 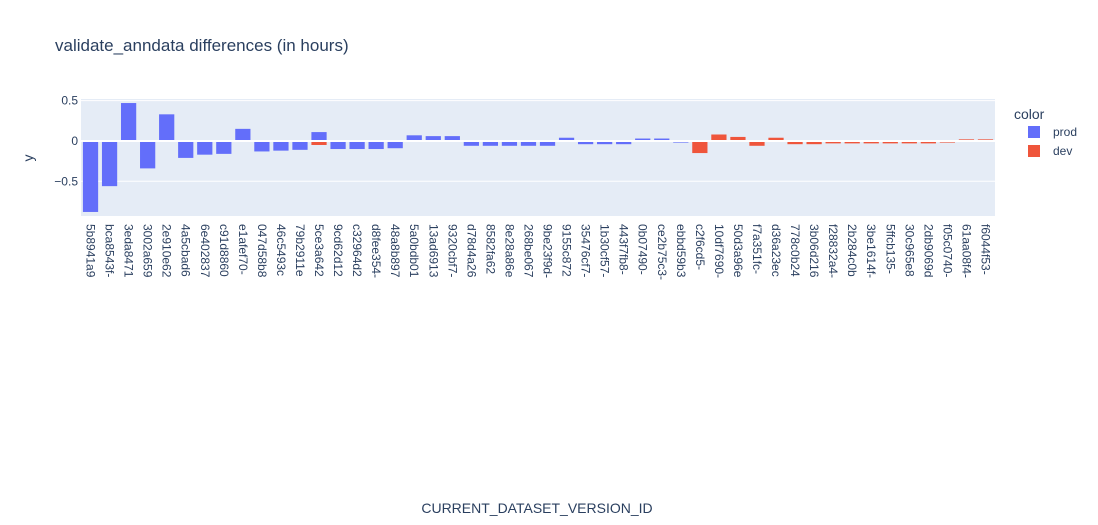 I want to click on legend-swatch-dev, so click(x=1034, y=151).